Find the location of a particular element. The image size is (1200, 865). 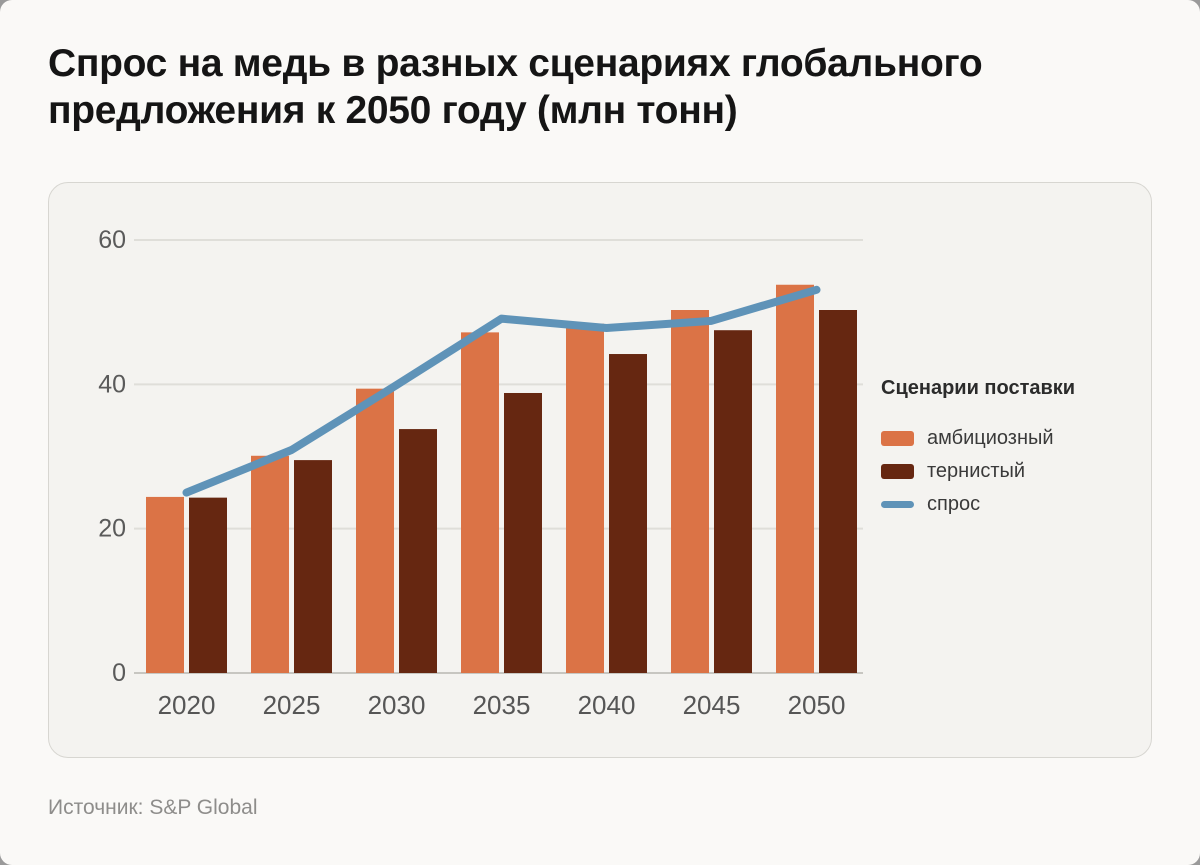

legend-label-demand: спрос is located at coordinates (954, 503).